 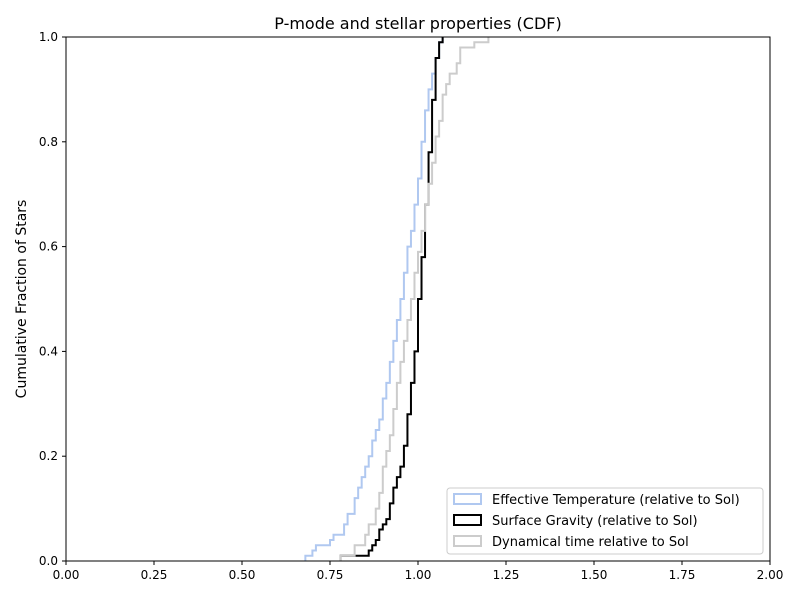 I want to click on chart-title: P-mode and stellar properties (CDF), so click(x=417, y=23).